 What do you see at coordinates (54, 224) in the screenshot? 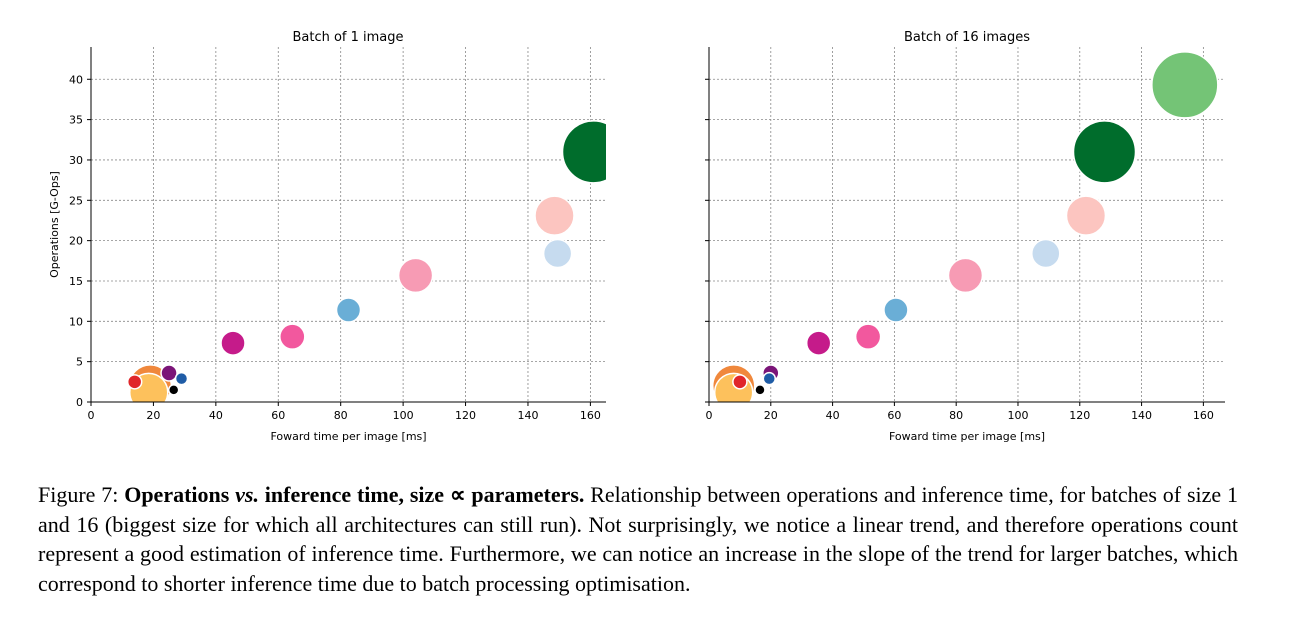
I see `y-axis-label: Operations [G-Ops]` at bounding box center [54, 224].